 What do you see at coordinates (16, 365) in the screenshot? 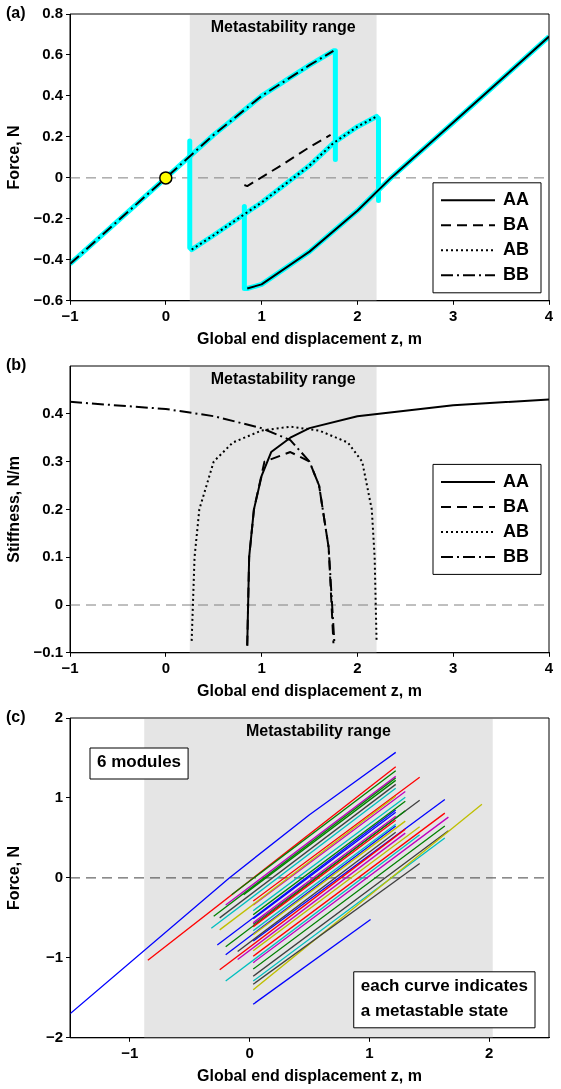
I see `text: (b)` at bounding box center [16, 365].